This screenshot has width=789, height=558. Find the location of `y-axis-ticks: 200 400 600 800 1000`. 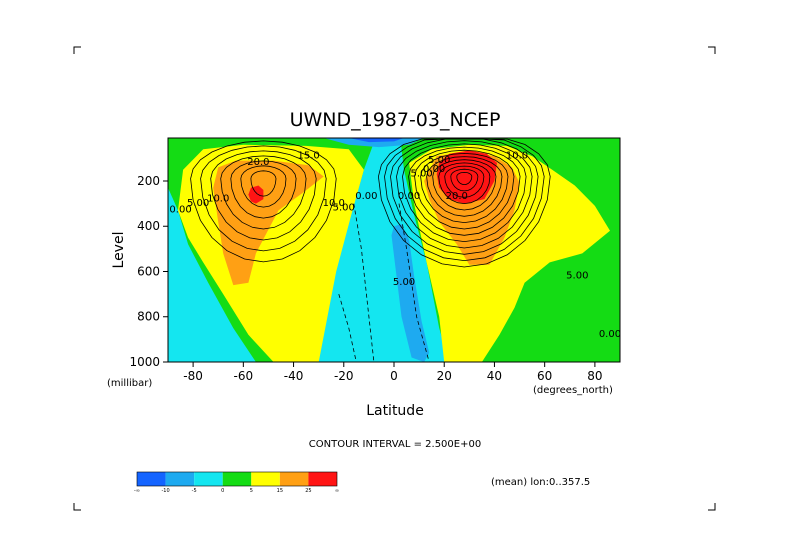

y-axis-ticks: 200 400 600 800 1000 is located at coordinates (148, 271).